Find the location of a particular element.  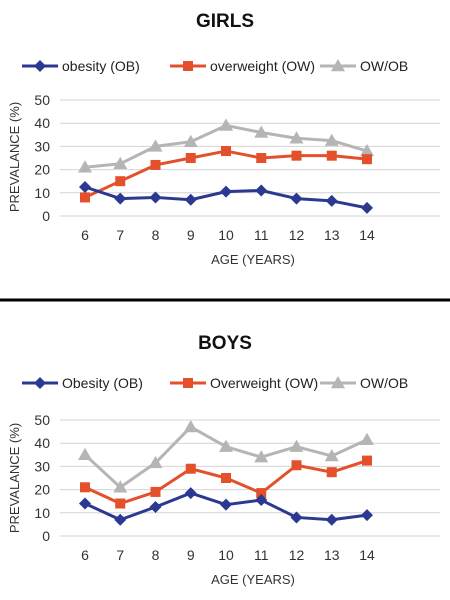

legend-item: Overweight (OW) is located at coordinates (244, 383).